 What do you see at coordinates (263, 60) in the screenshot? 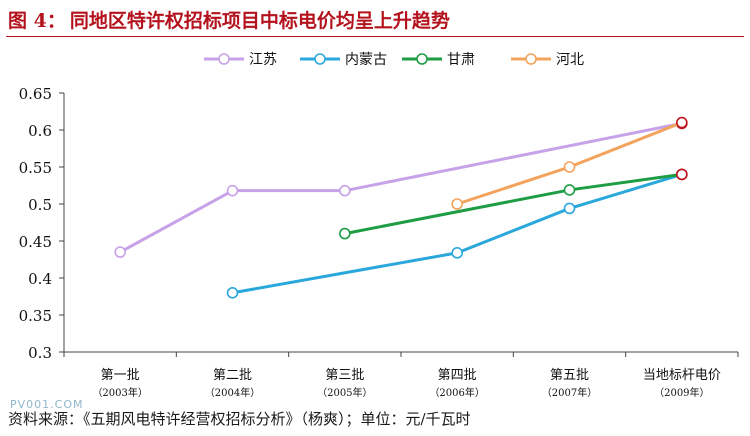
I see `legend-label-jiangsu: 江苏` at bounding box center [263, 60].